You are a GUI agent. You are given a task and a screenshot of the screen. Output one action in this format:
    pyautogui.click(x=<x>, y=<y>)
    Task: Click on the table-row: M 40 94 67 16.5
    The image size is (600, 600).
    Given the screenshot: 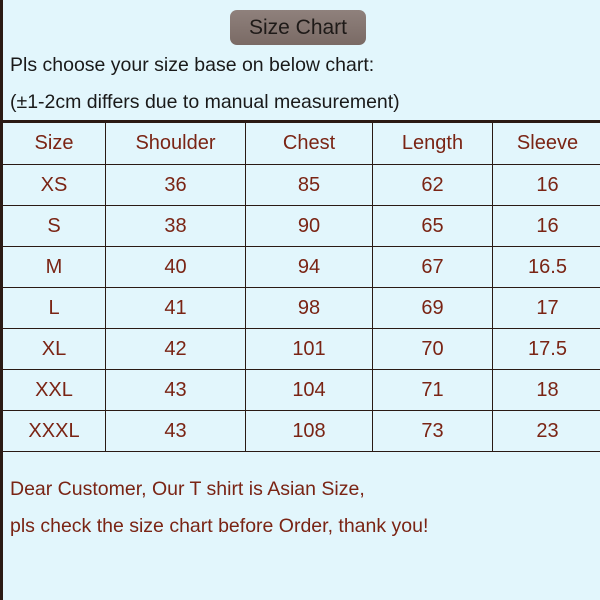 What is the action you would take?
    pyautogui.click(x=301, y=267)
    